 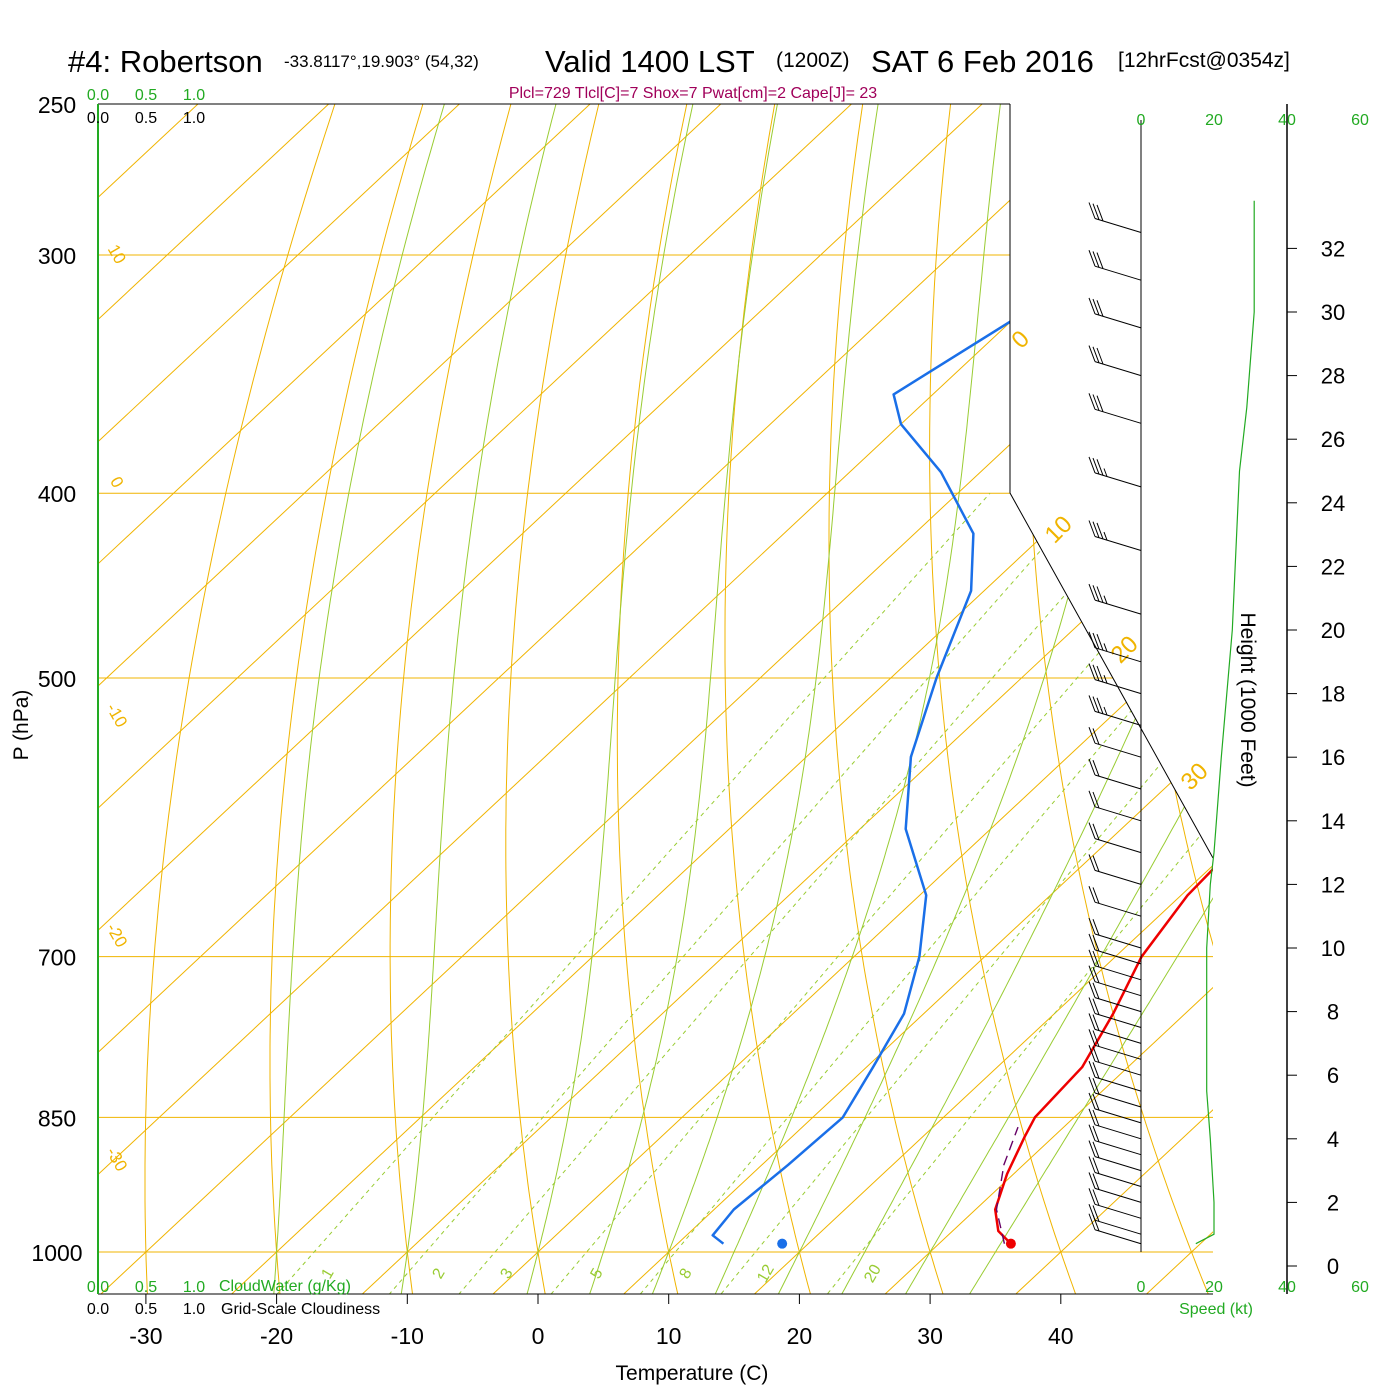 I want to click on height-tick-label: 30, so click(x=1333, y=312).